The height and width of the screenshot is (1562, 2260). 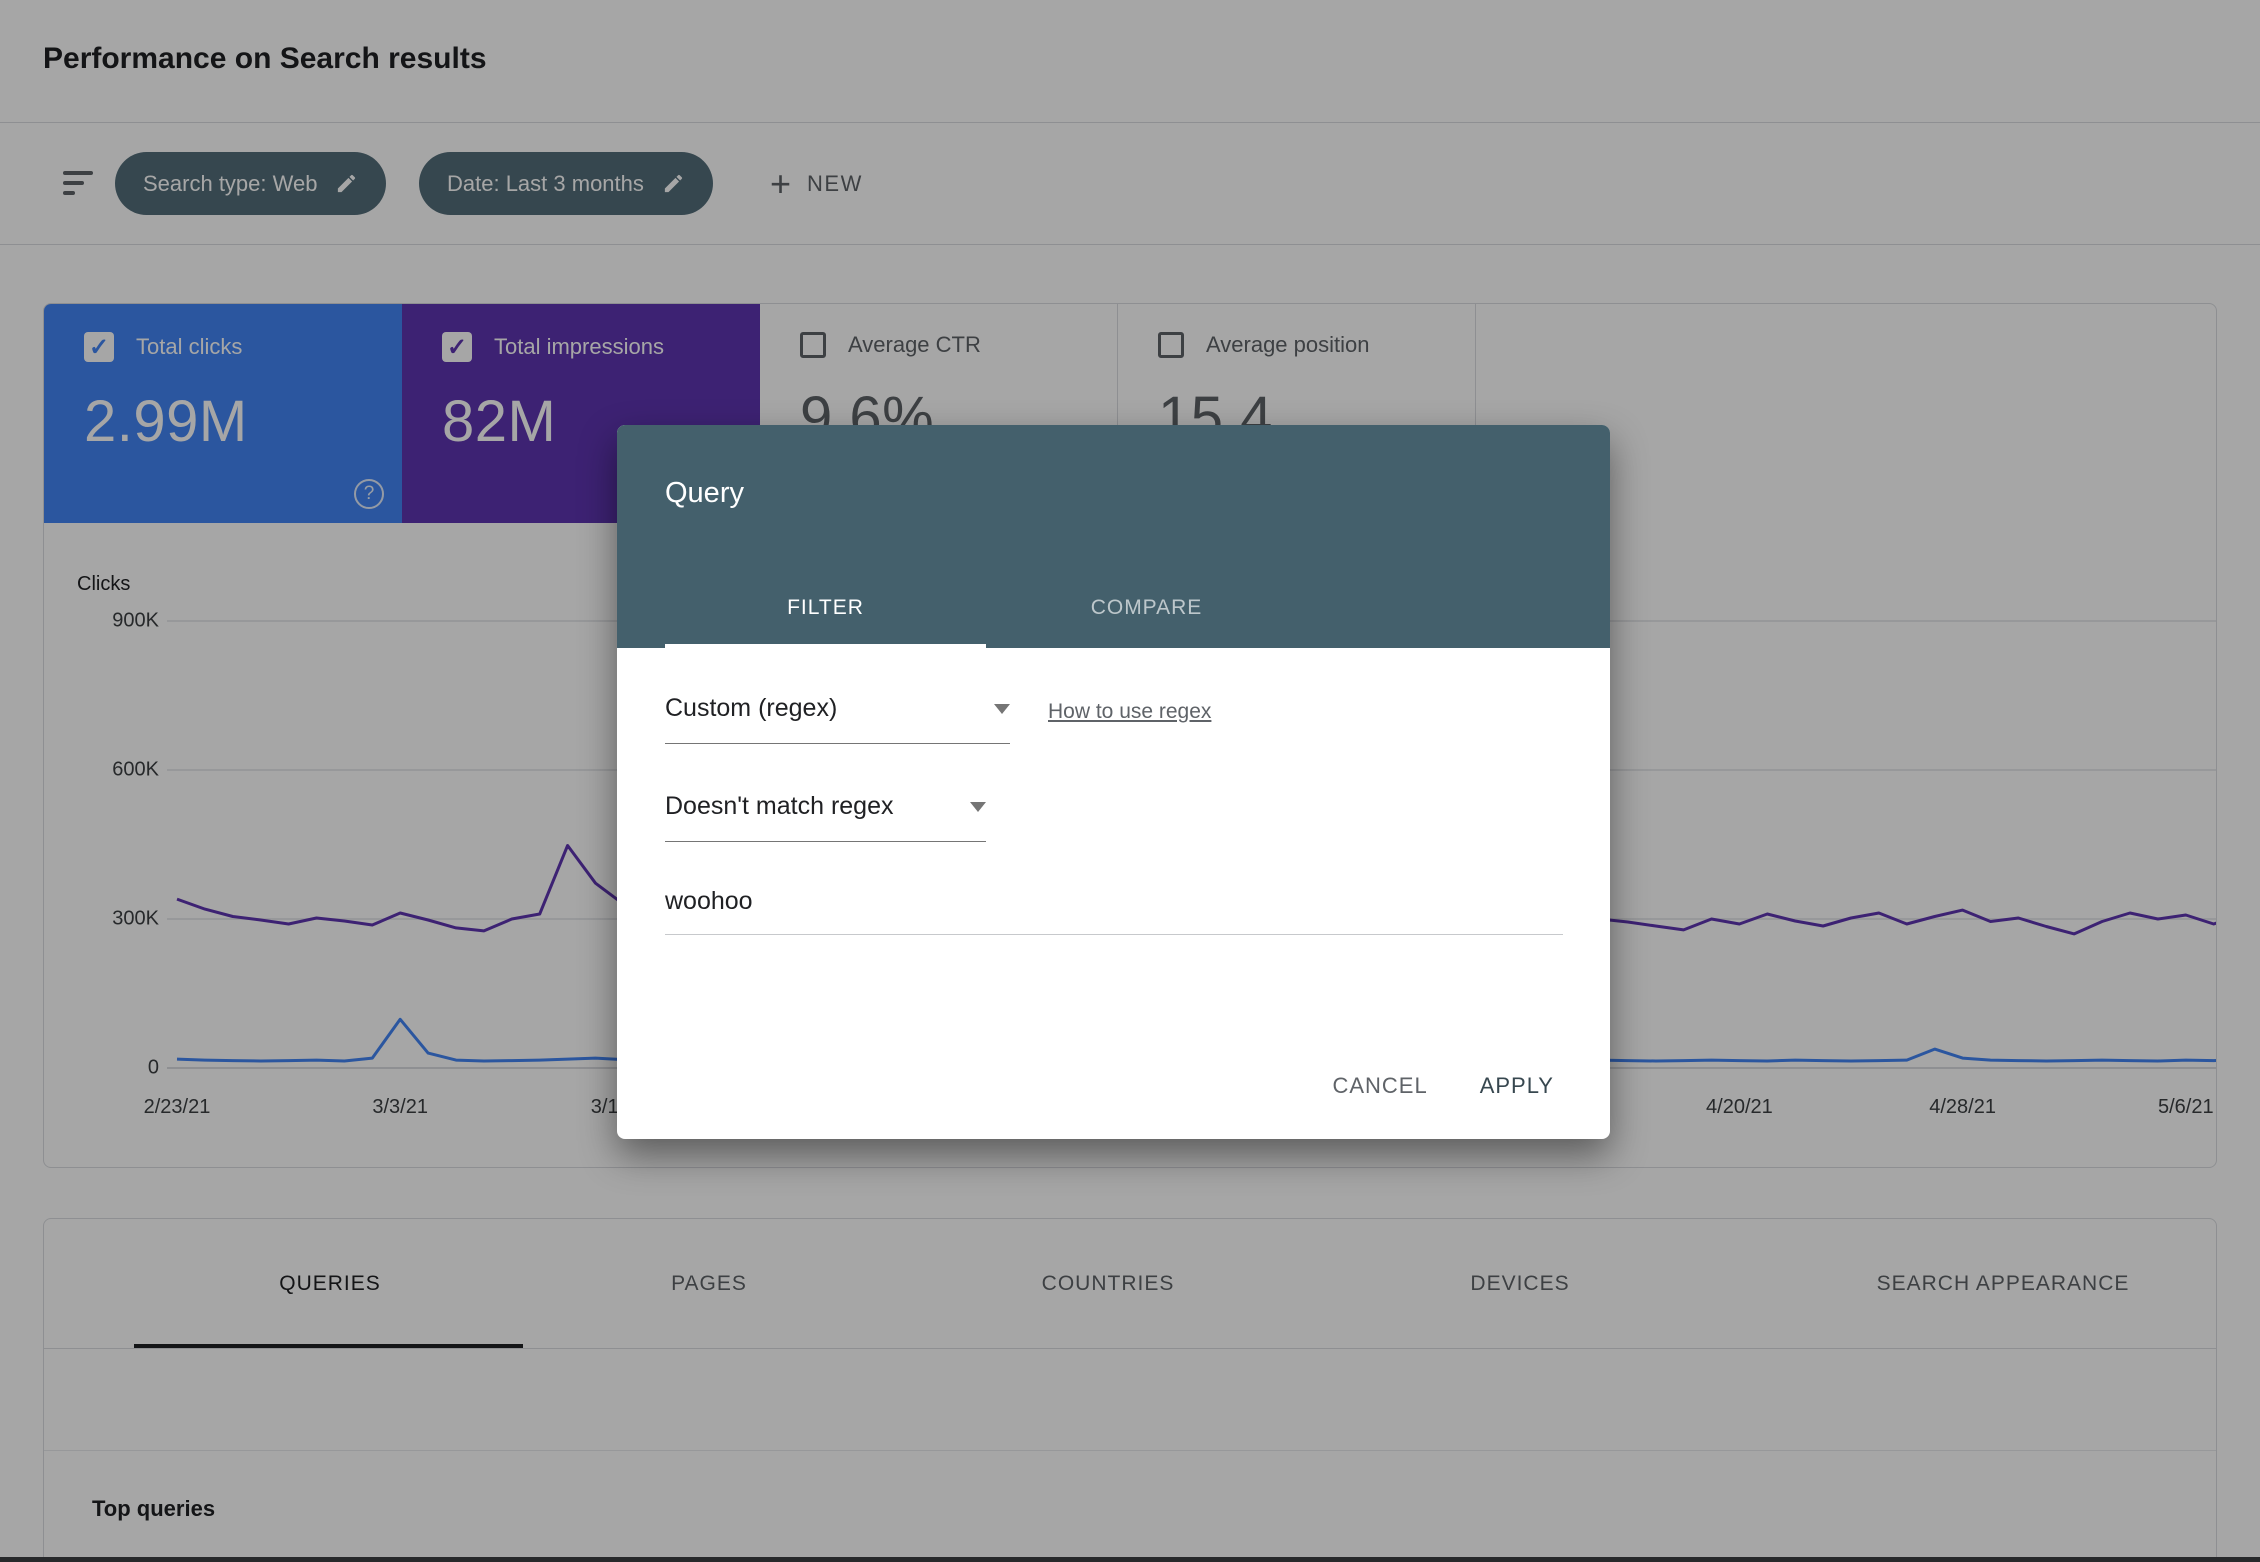 I want to click on dialog-footer: CANCEL APPLY, so click(x=1443, y=1086).